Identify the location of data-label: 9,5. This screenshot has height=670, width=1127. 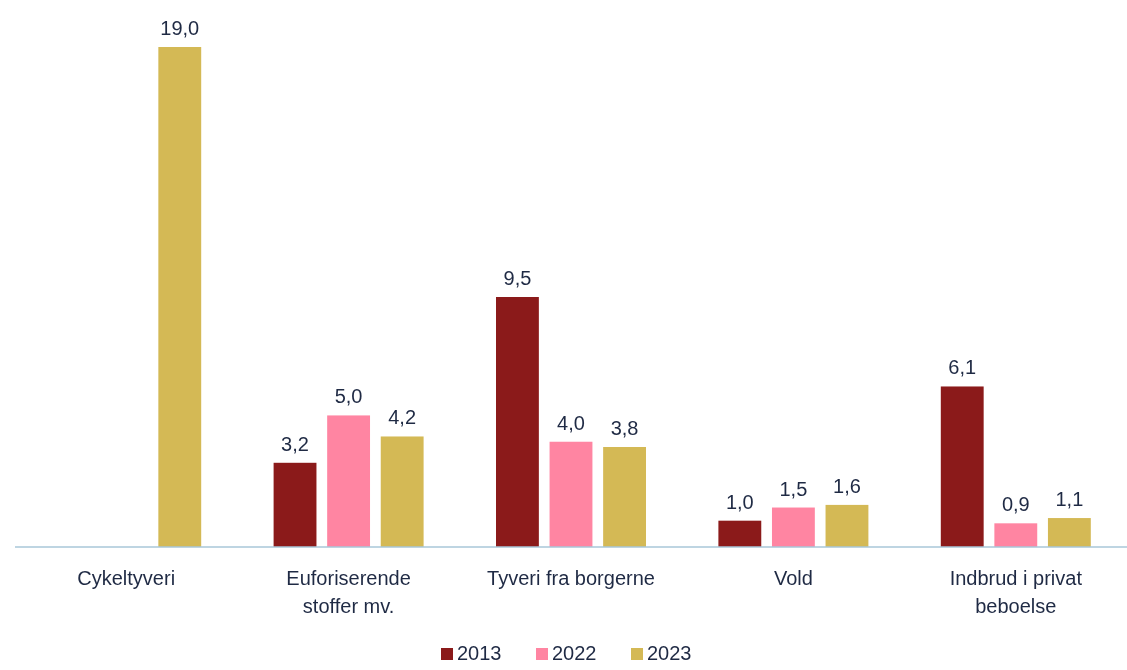
(517, 278).